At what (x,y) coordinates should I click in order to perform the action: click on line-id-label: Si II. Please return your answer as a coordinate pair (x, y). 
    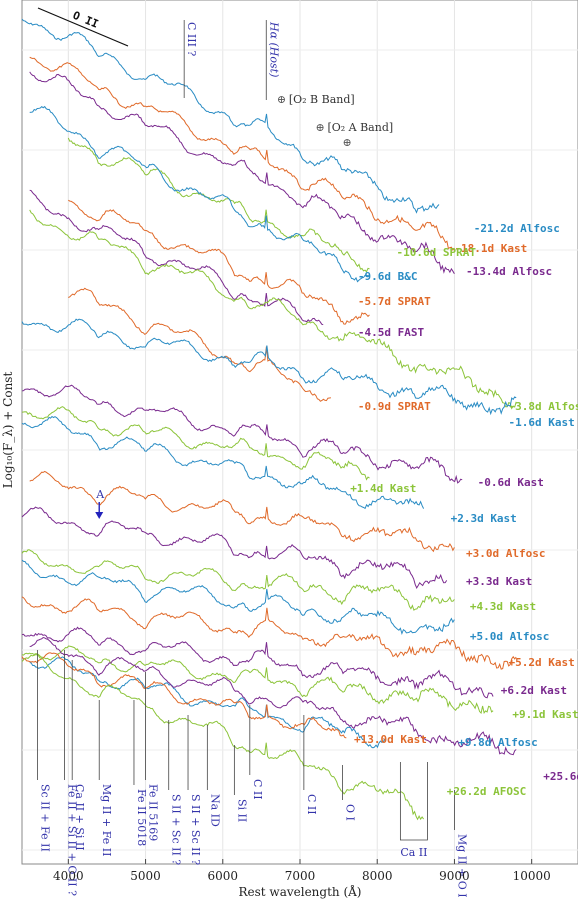
    Looking at the image, I should click on (241, 810).